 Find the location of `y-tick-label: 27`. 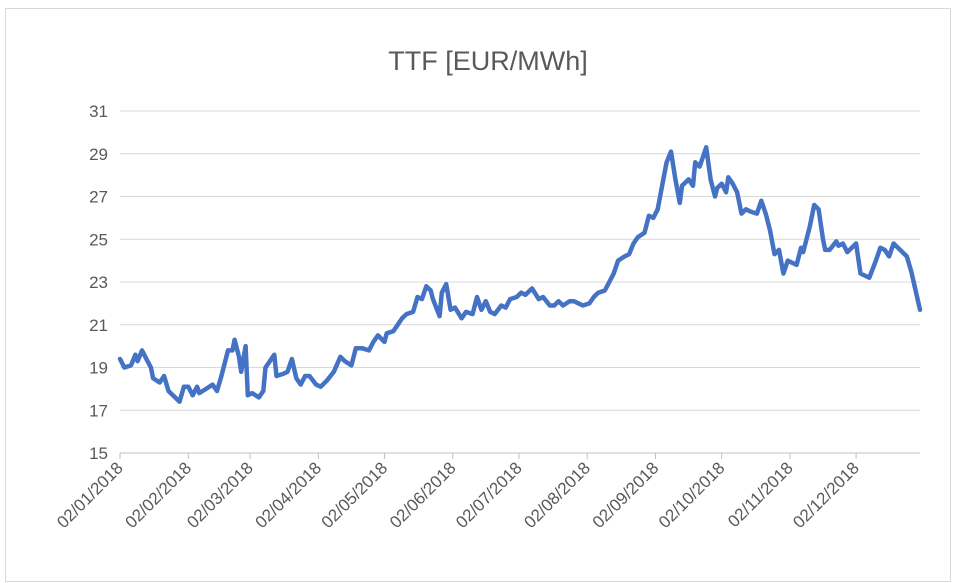

y-tick-label: 27 is located at coordinates (98, 197).